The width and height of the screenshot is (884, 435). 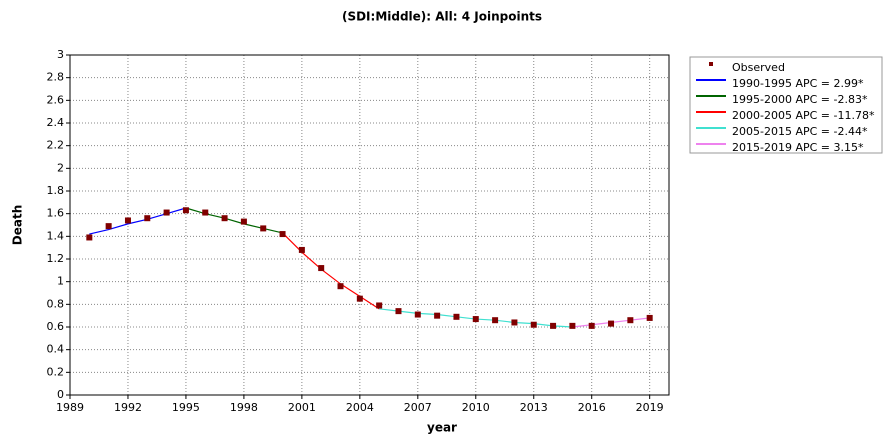 What do you see at coordinates (800, 131) in the screenshot?
I see `legend-label: 2005-2015 APC = -2.44*` at bounding box center [800, 131].